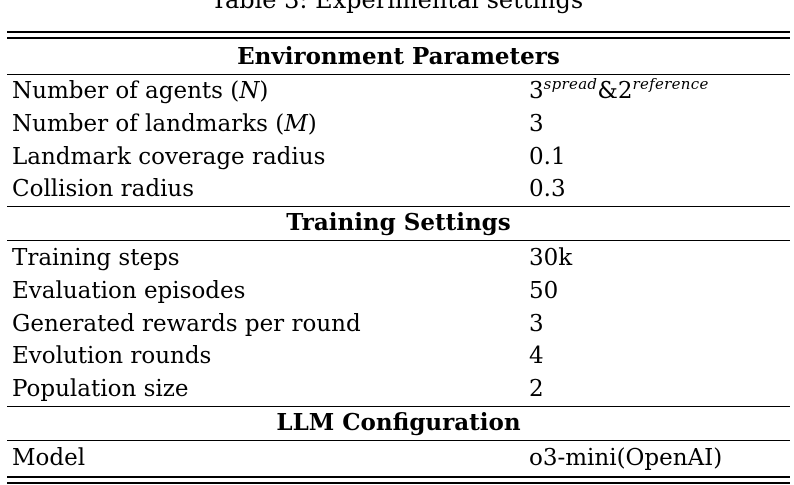 The image size is (794, 485). I want to click on row-label: Population size, so click(100, 389).